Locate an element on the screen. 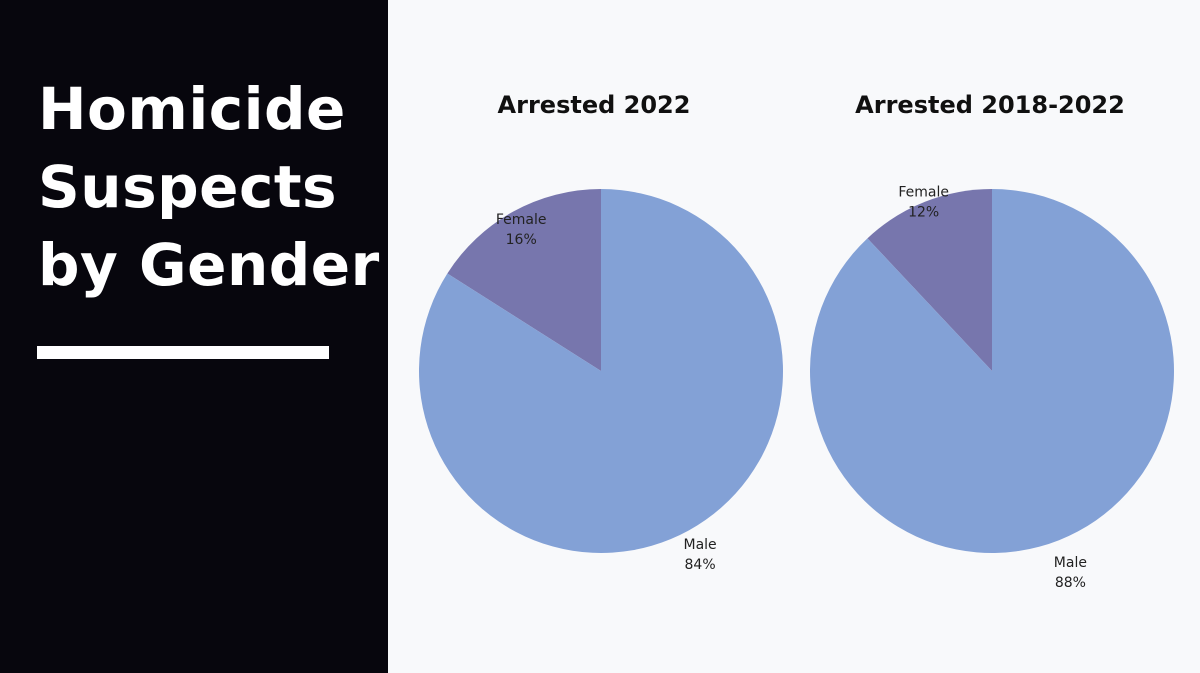  slice-value-label: 84% is located at coordinates (700, 565).